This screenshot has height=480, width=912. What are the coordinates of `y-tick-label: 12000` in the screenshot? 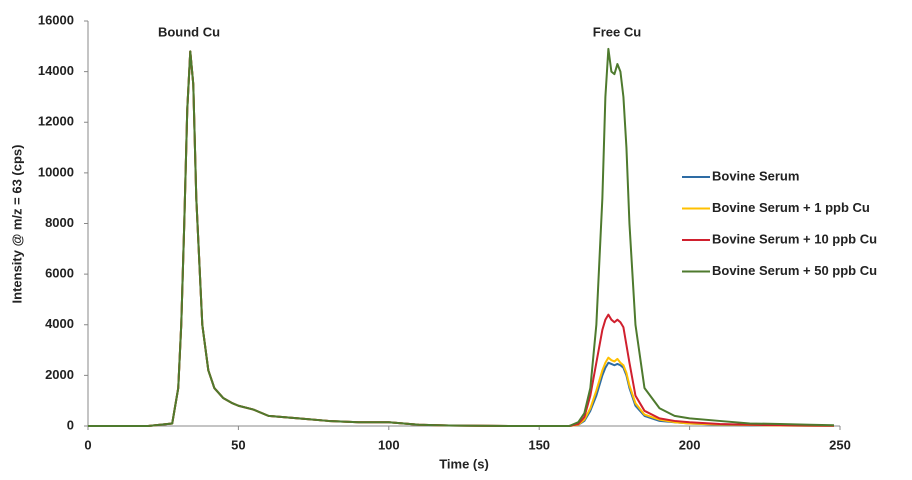 It's located at (56, 121).